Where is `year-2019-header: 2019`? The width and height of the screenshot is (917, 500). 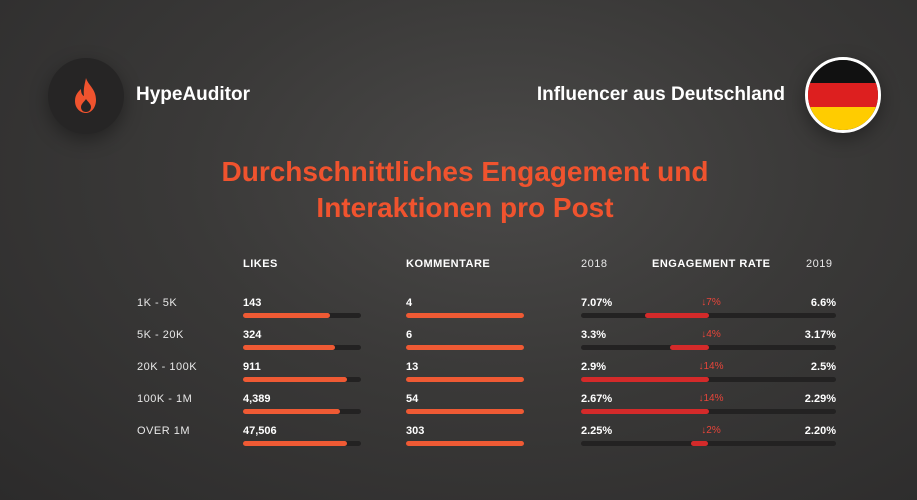 year-2019-header: 2019 is located at coordinates (819, 264).